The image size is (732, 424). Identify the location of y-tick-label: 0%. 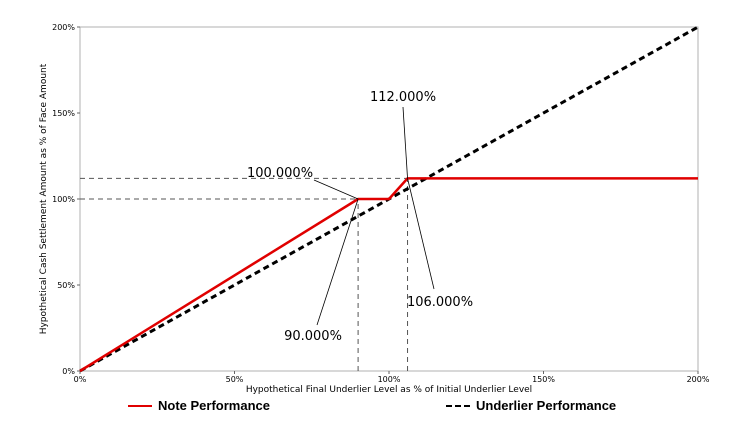
(68, 371).